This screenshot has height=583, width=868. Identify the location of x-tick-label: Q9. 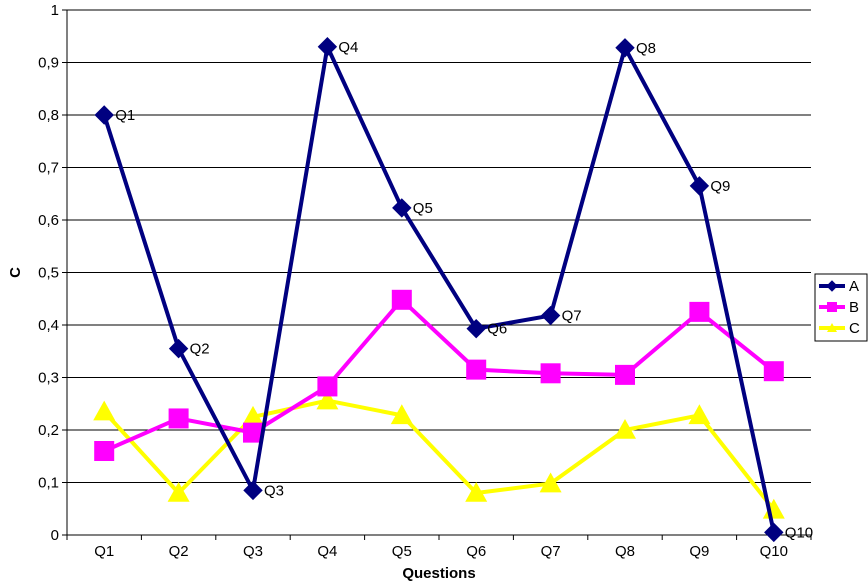
(699, 551).